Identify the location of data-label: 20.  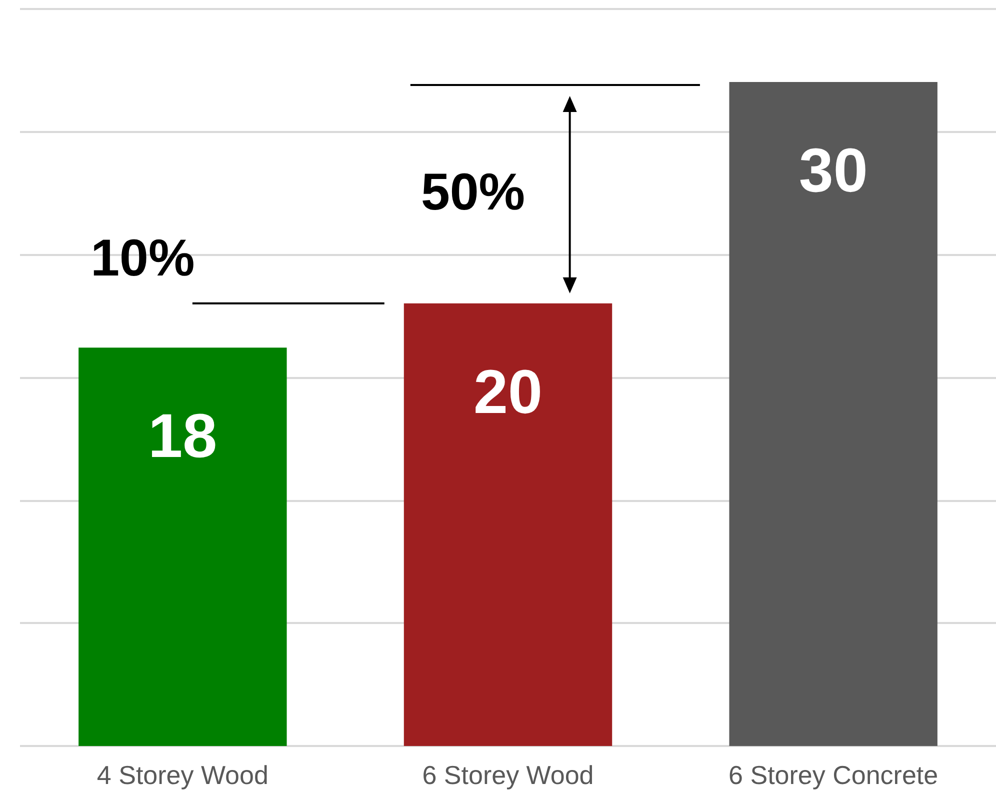
(508, 392).